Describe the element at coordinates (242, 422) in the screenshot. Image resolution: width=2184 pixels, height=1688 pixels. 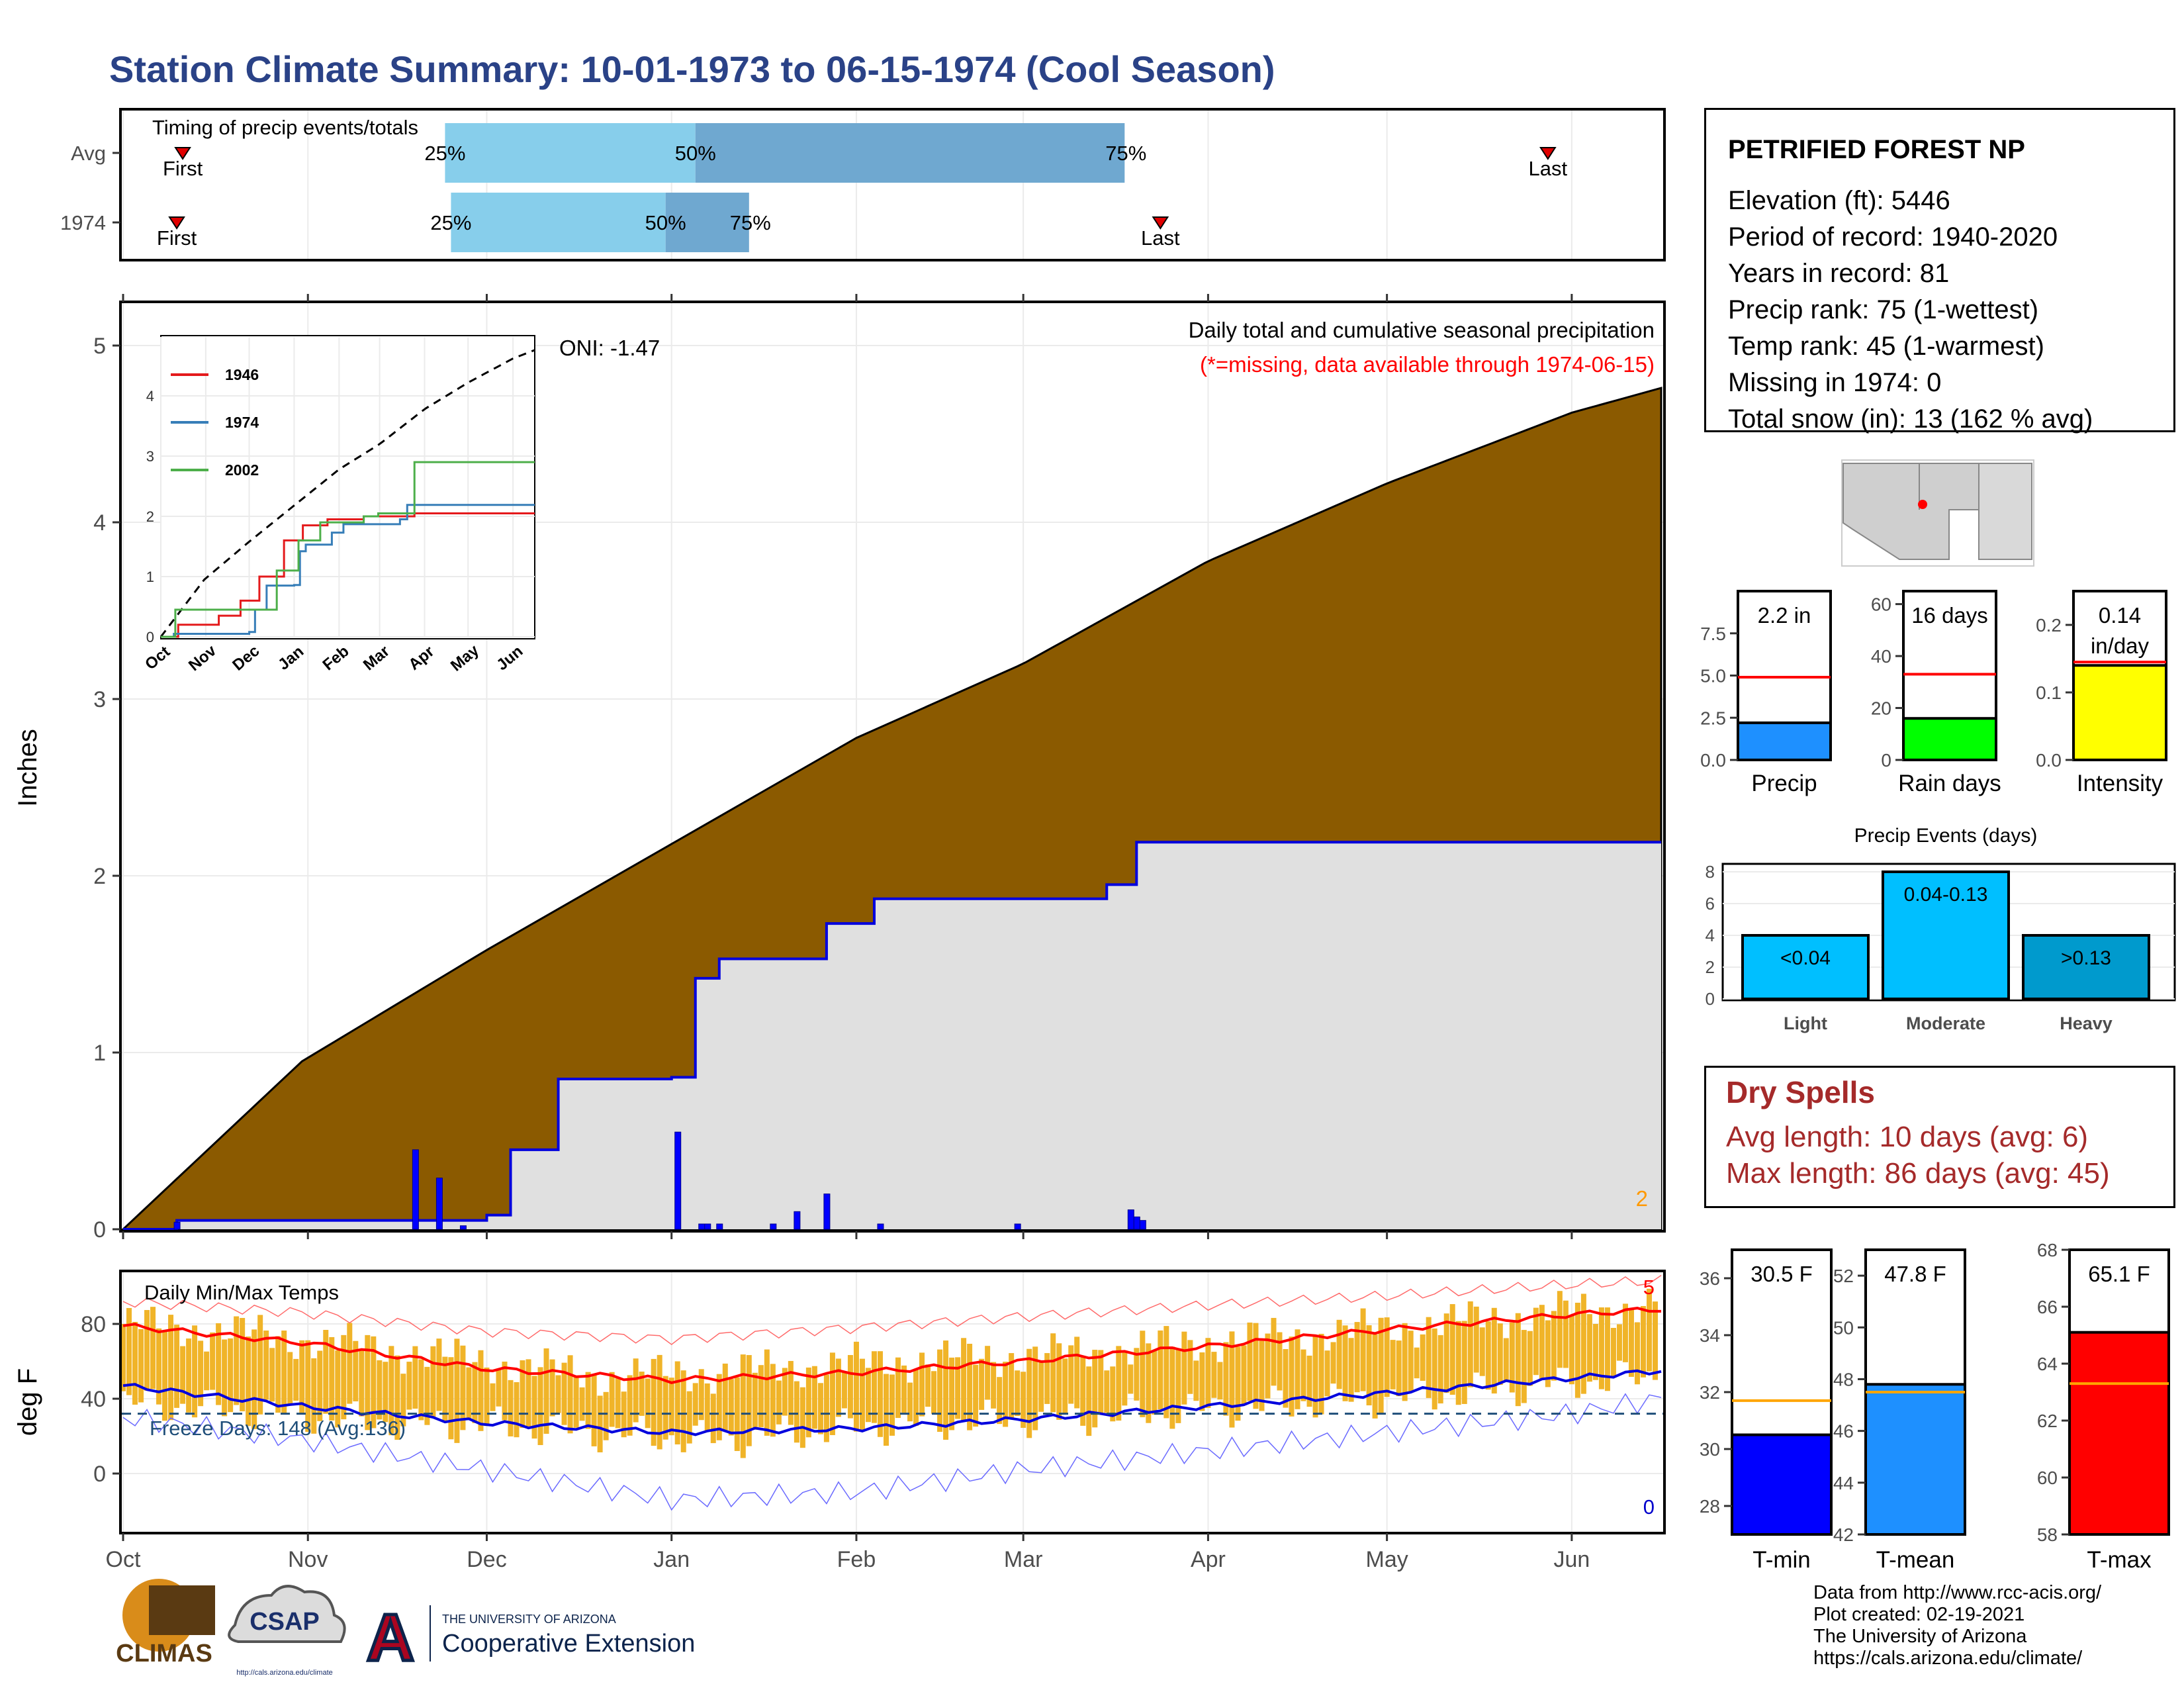
I see `inset-legend-label: 1974` at that location.